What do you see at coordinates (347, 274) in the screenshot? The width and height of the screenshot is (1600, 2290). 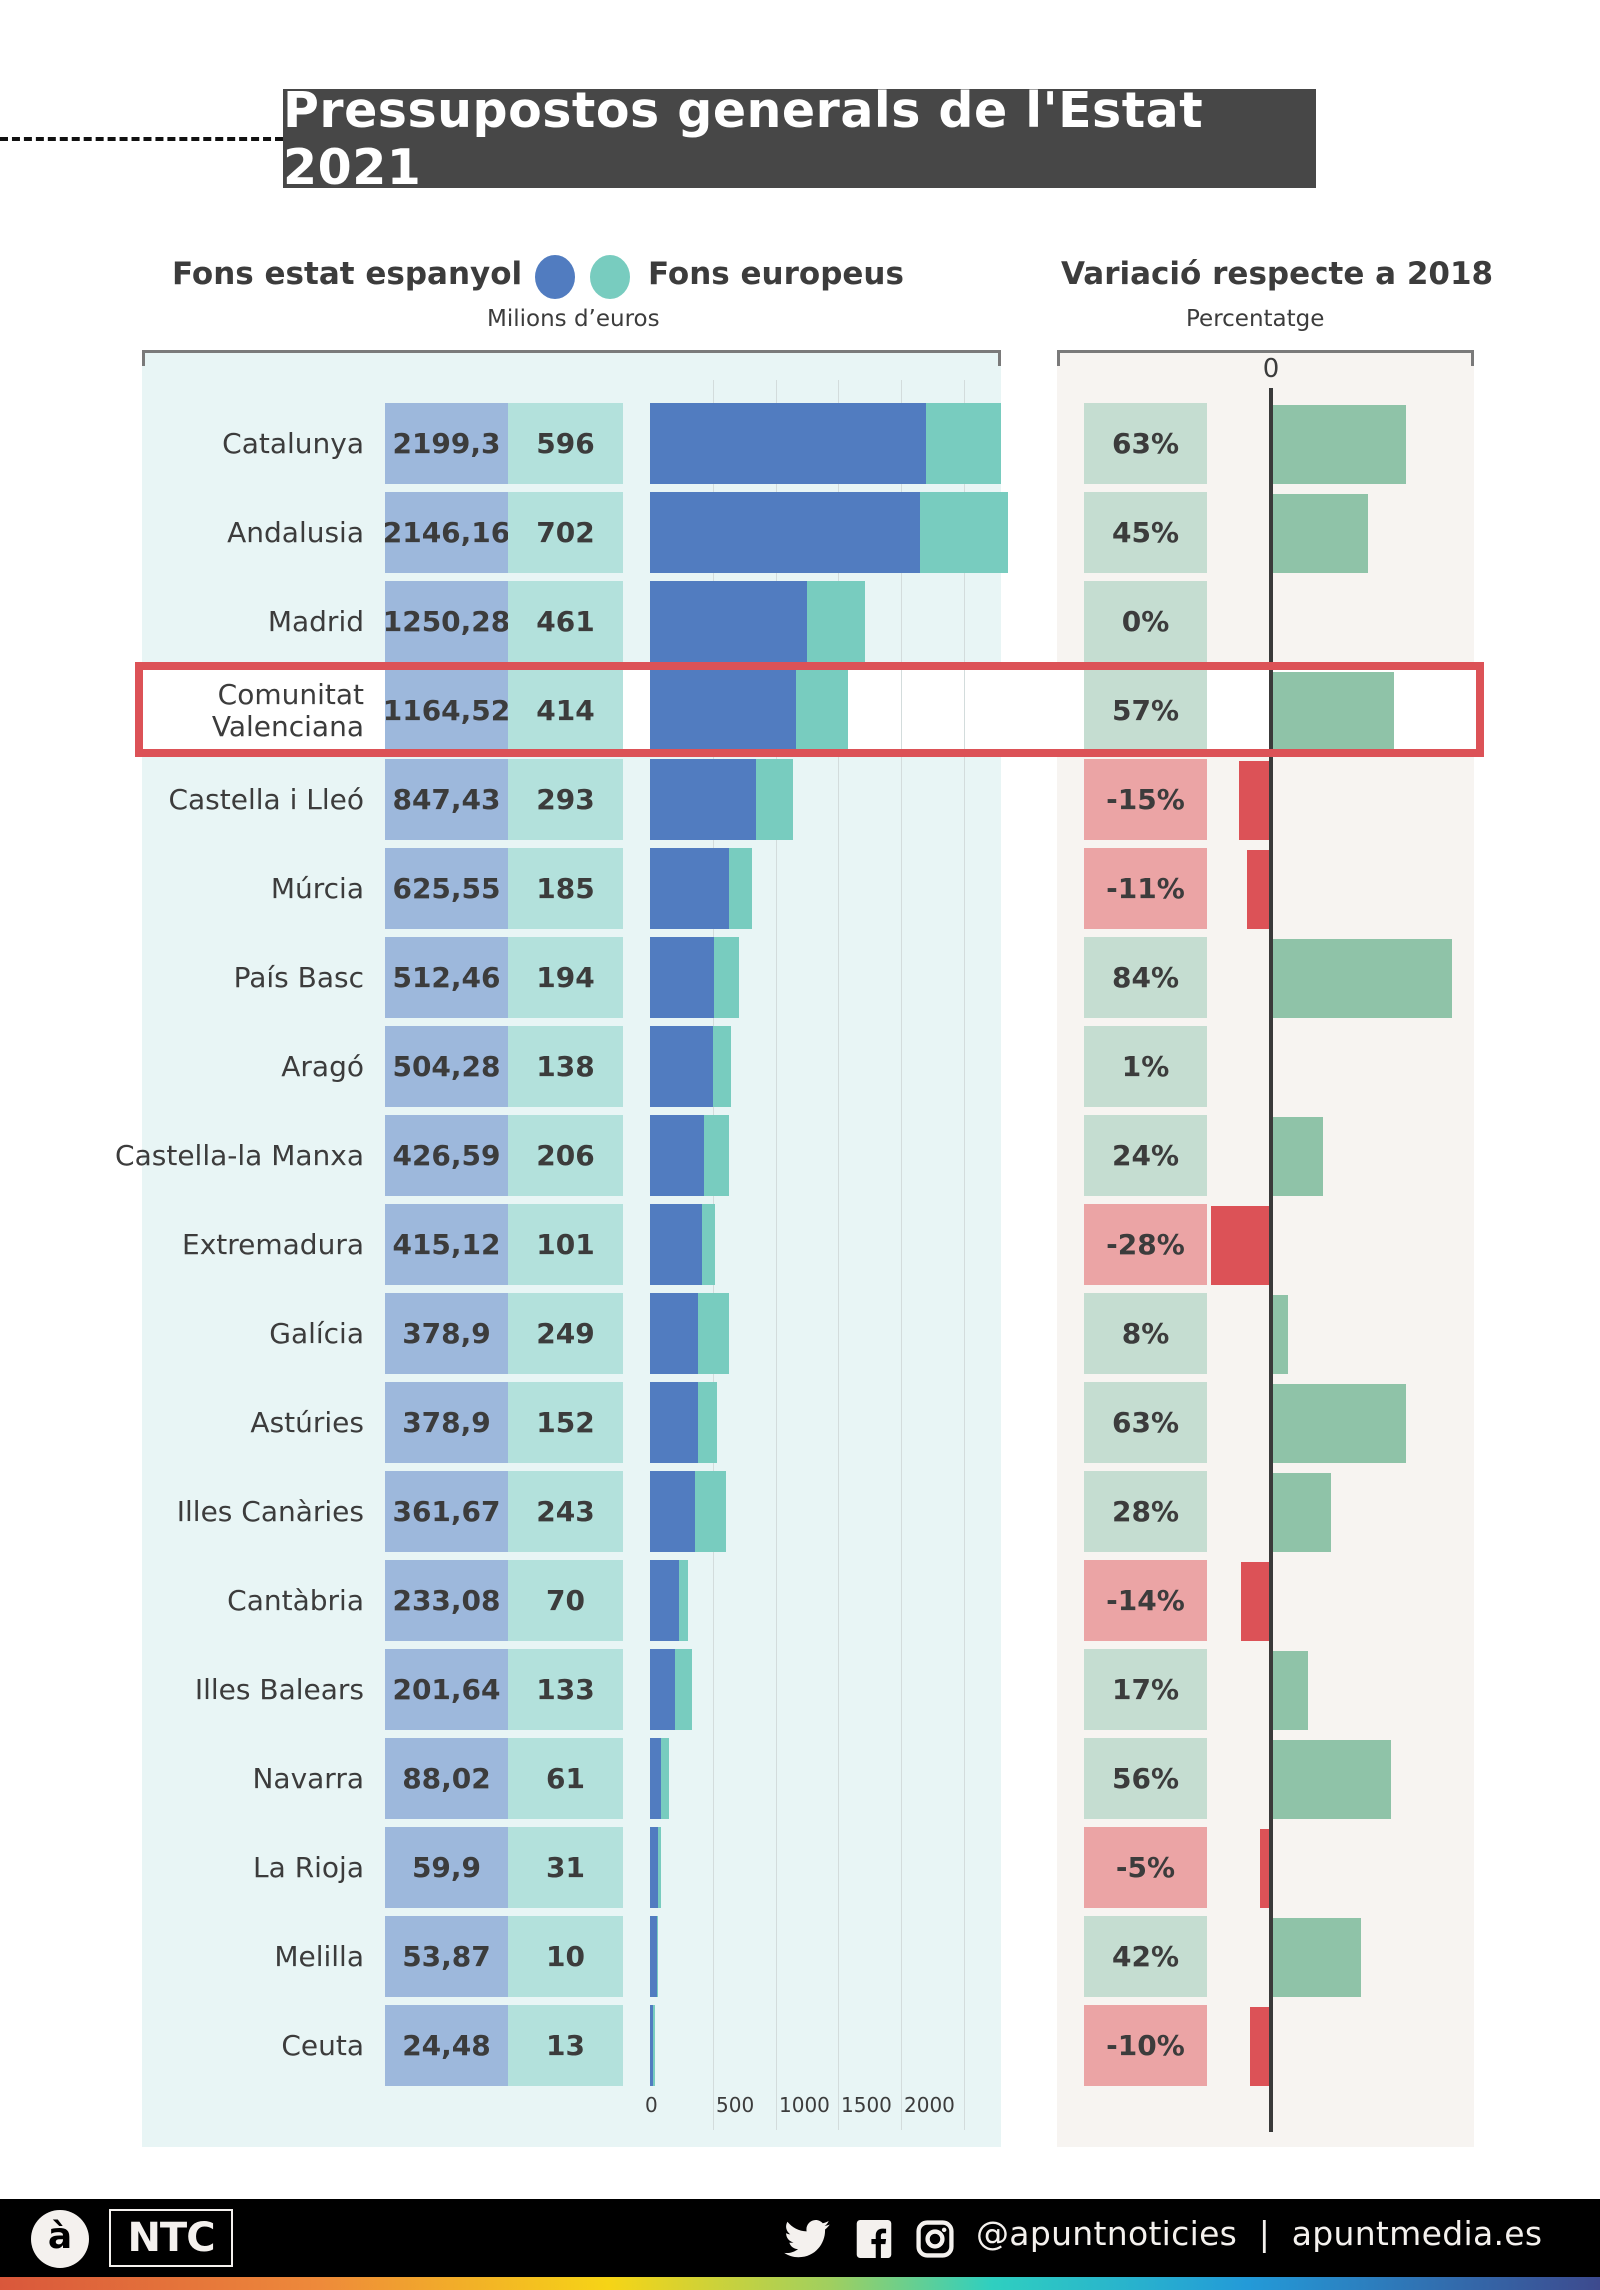 I see `legend-state-label: Fons estat espanyol` at bounding box center [347, 274].